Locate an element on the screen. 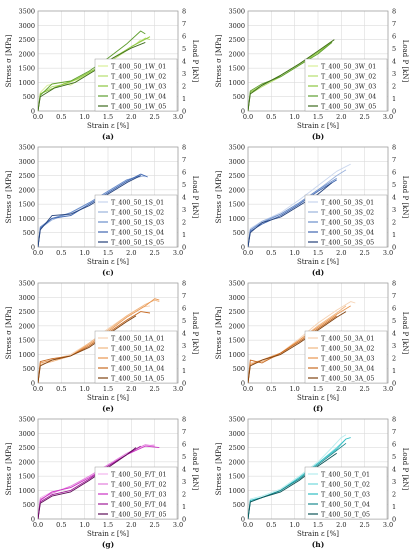 The image size is (414, 550). panel-label: (c) is located at coordinates (108, 272).